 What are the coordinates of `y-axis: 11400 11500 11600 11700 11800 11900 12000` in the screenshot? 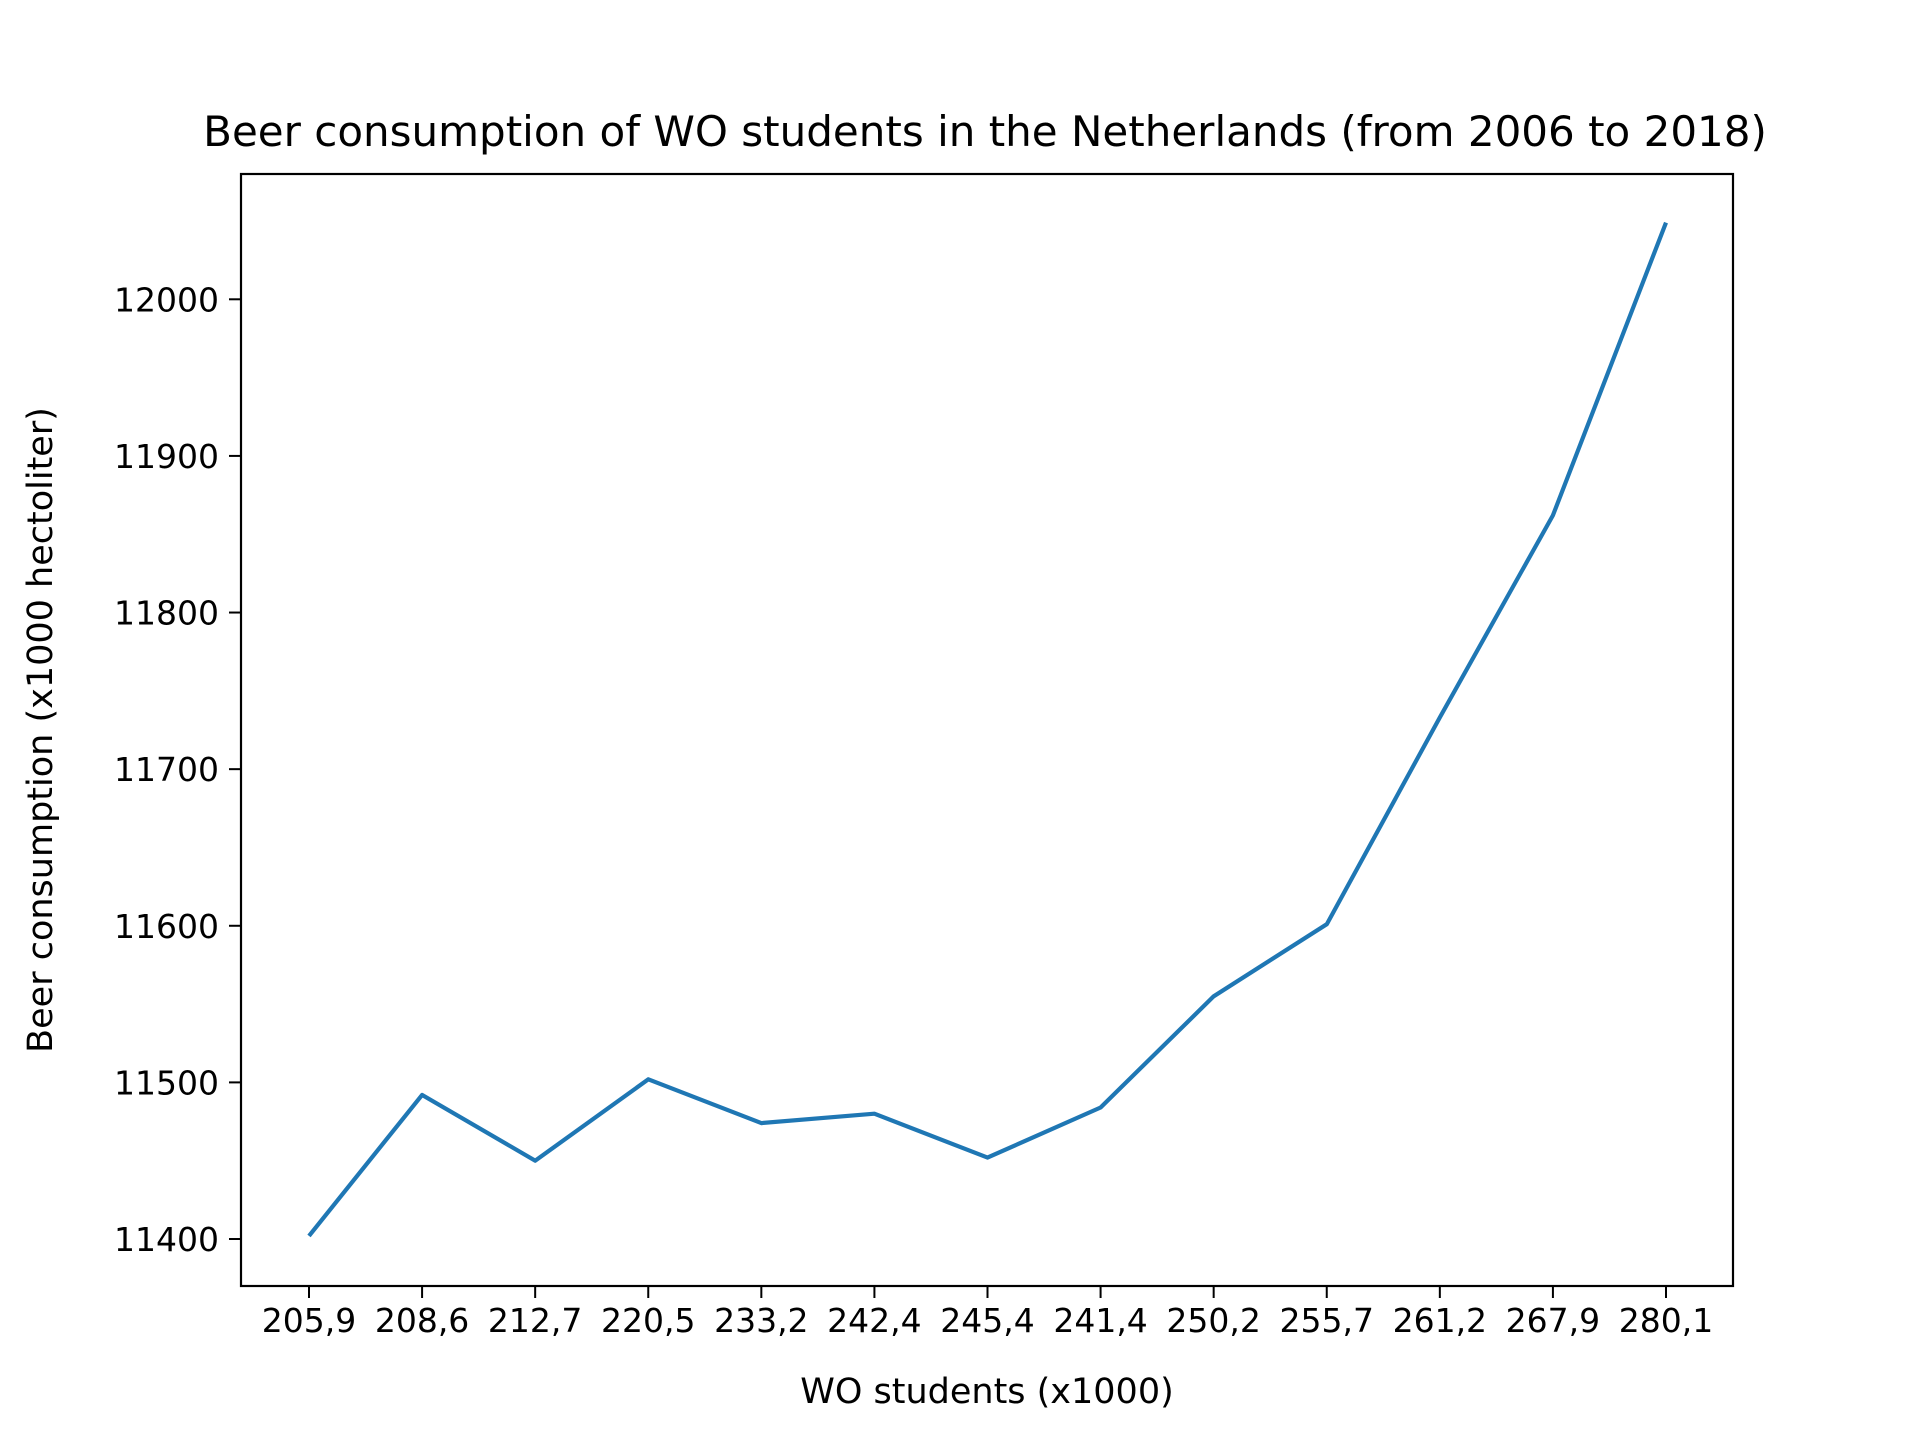 It's located at (177, 769).